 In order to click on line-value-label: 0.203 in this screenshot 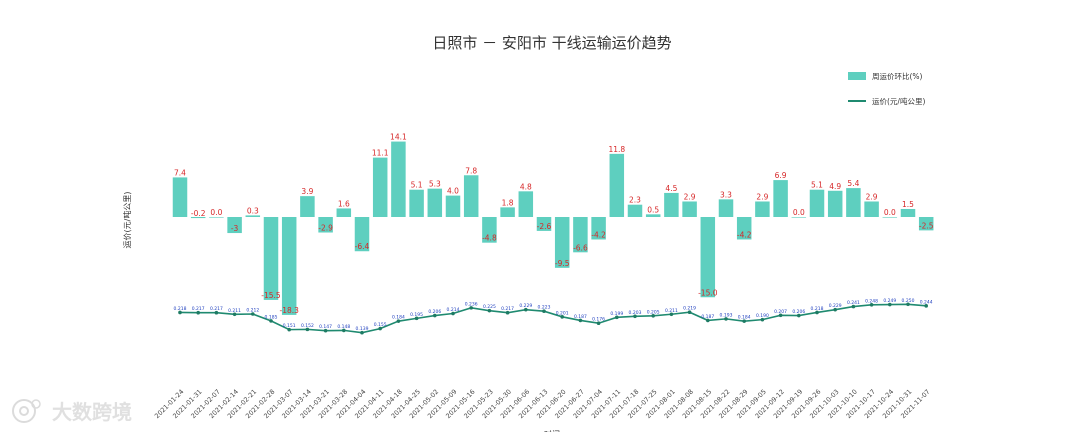, I will do `click(635, 313)`.